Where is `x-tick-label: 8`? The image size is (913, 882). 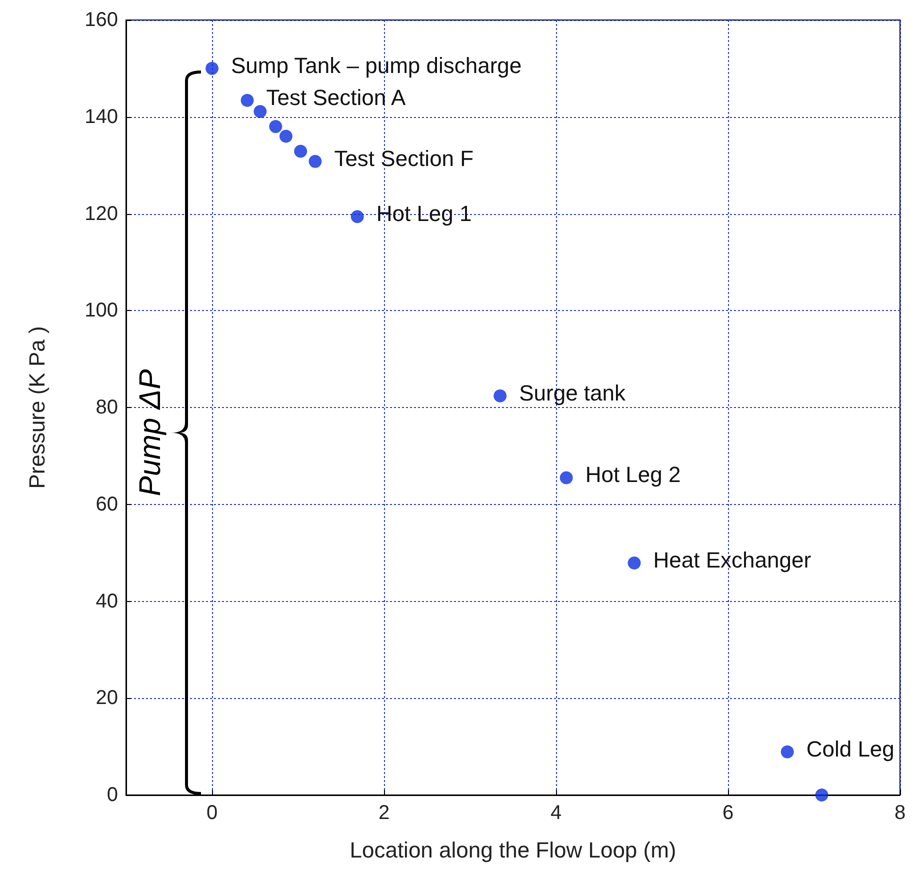 x-tick-label: 8 is located at coordinates (900, 813).